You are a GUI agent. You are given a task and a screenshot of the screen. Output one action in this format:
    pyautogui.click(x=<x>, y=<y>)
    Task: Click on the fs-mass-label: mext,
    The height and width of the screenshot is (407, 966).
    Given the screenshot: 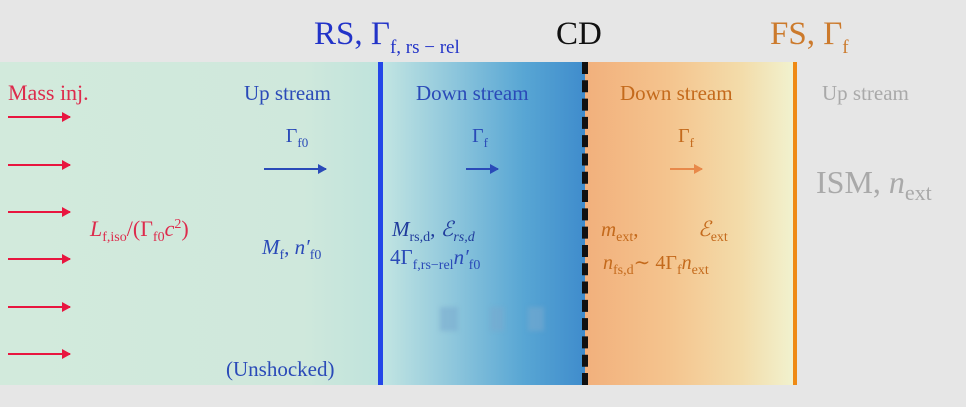 What is the action you would take?
    pyautogui.click(x=620, y=231)
    